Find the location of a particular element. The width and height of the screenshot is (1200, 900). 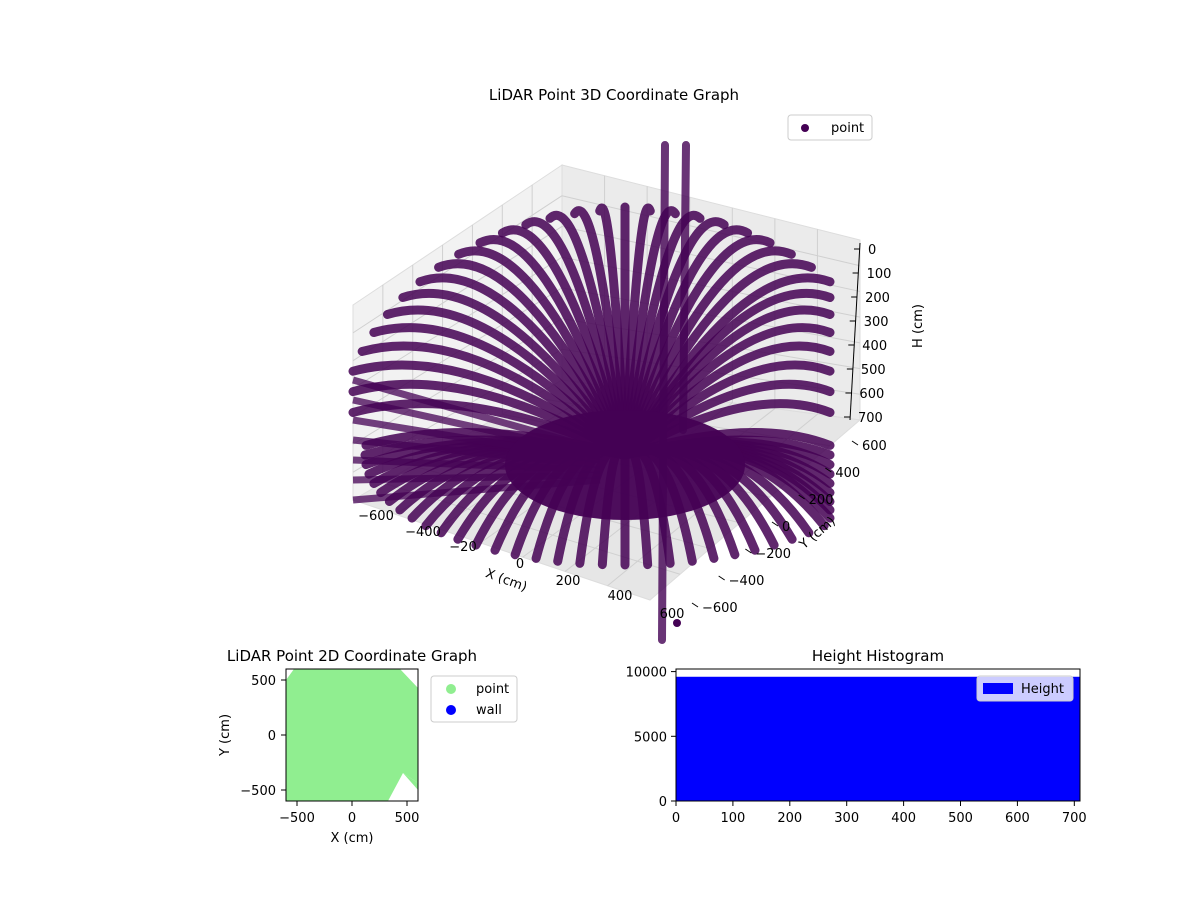

hist-x-tick: 0 is located at coordinates (676, 818).